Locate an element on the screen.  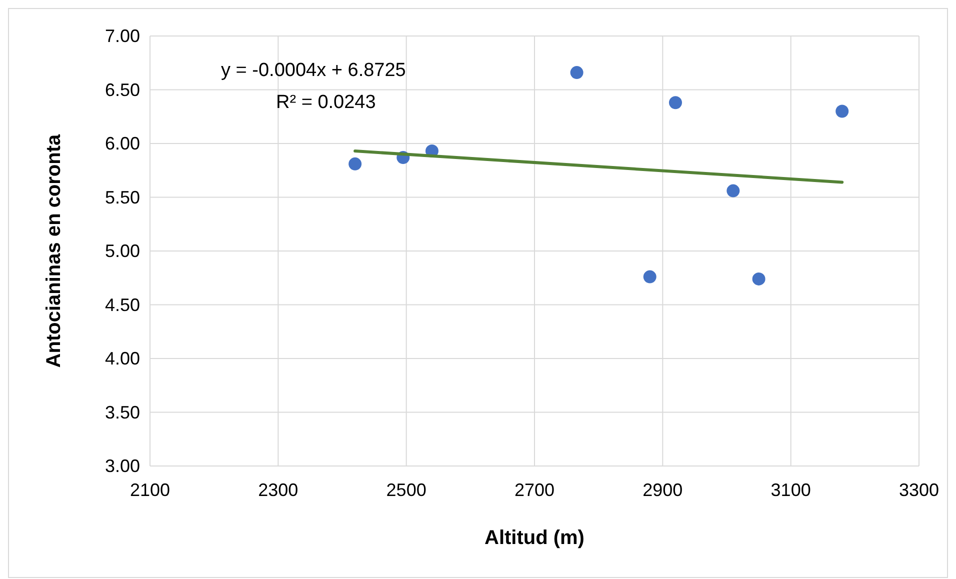
x-tick-label: 2100 is located at coordinates (150, 490).